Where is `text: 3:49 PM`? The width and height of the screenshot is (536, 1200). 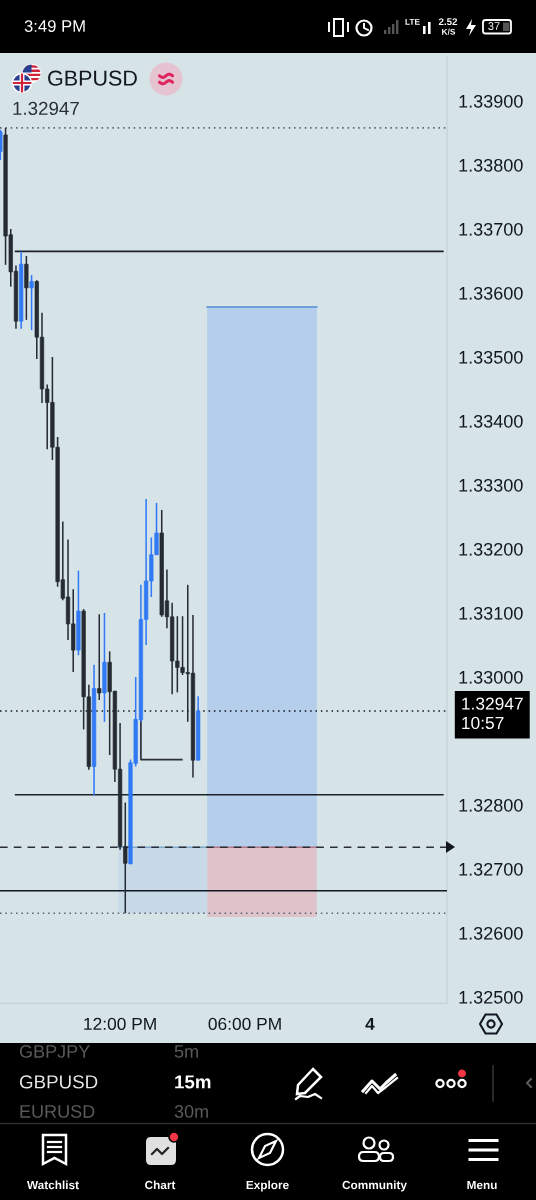 text: 3:49 PM is located at coordinates (54, 26).